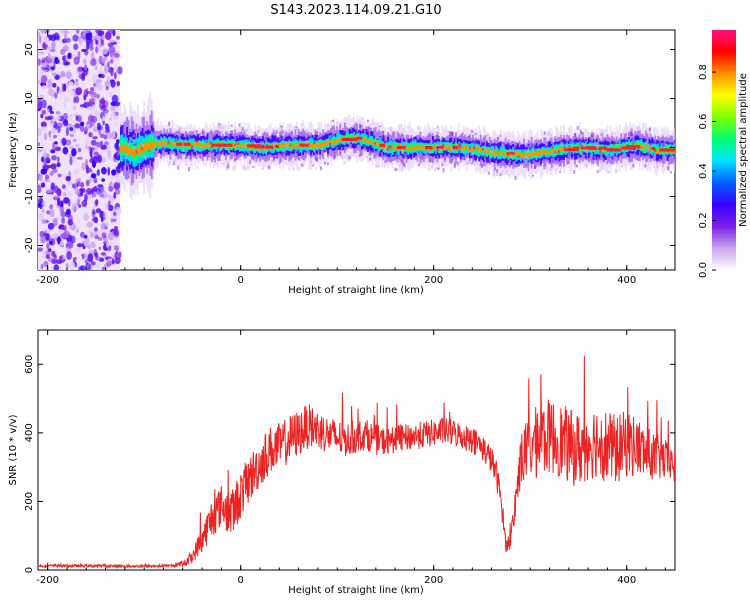 The width and height of the screenshot is (750, 600). What do you see at coordinates (29, 245) in the screenshot?
I see `y-tick-label: -20` at bounding box center [29, 245].